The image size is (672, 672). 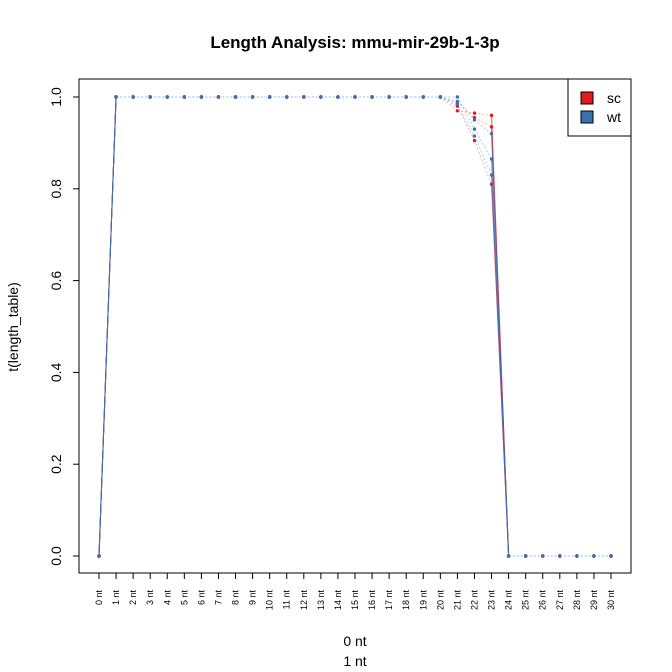 What do you see at coordinates (338, 600) in the screenshot?
I see `x-tick-label: 14 nt` at bounding box center [338, 600].